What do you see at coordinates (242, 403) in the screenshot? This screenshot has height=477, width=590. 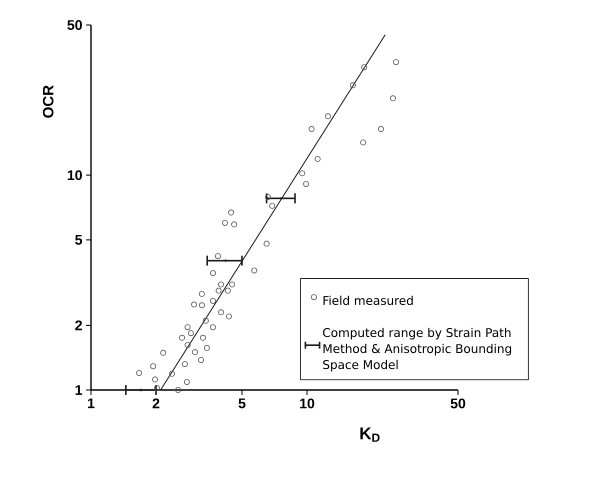 I see `x-tick-label: 5` at bounding box center [242, 403].